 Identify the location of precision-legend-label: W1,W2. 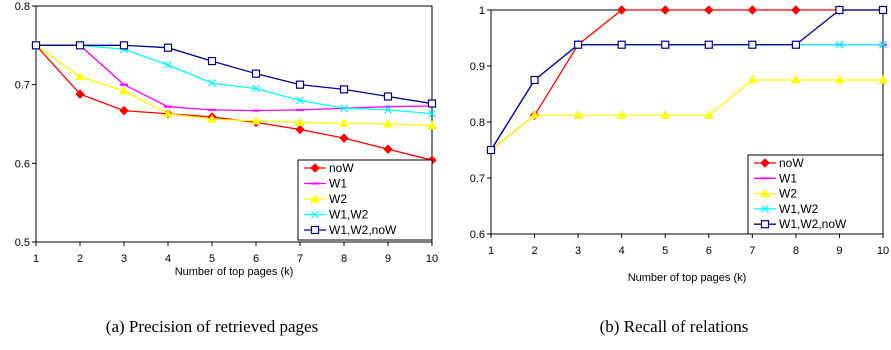
(349, 215).